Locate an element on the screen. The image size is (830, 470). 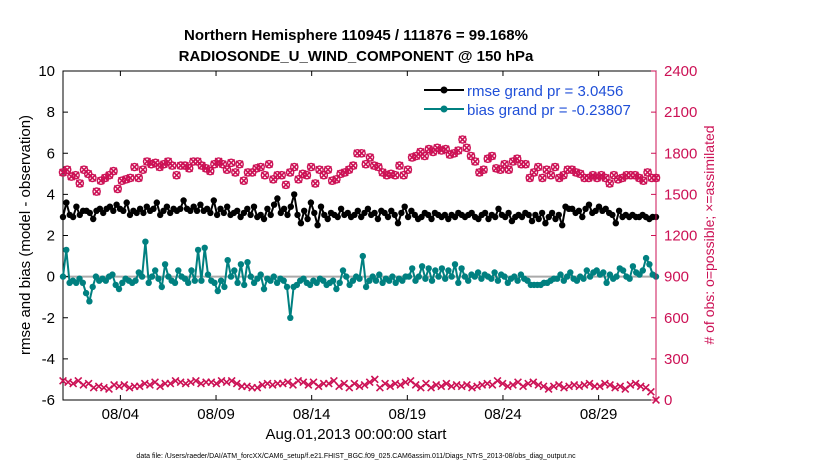
x-tick-label: 08/29 is located at coordinates (599, 414).